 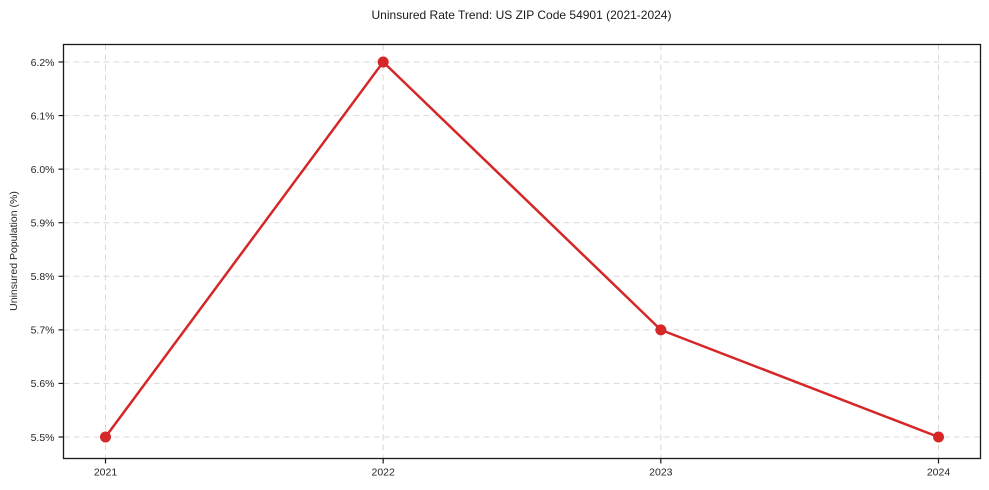 What do you see at coordinates (43, 63) in the screenshot?
I see `y-tick-label: 6.2%` at bounding box center [43, 63].